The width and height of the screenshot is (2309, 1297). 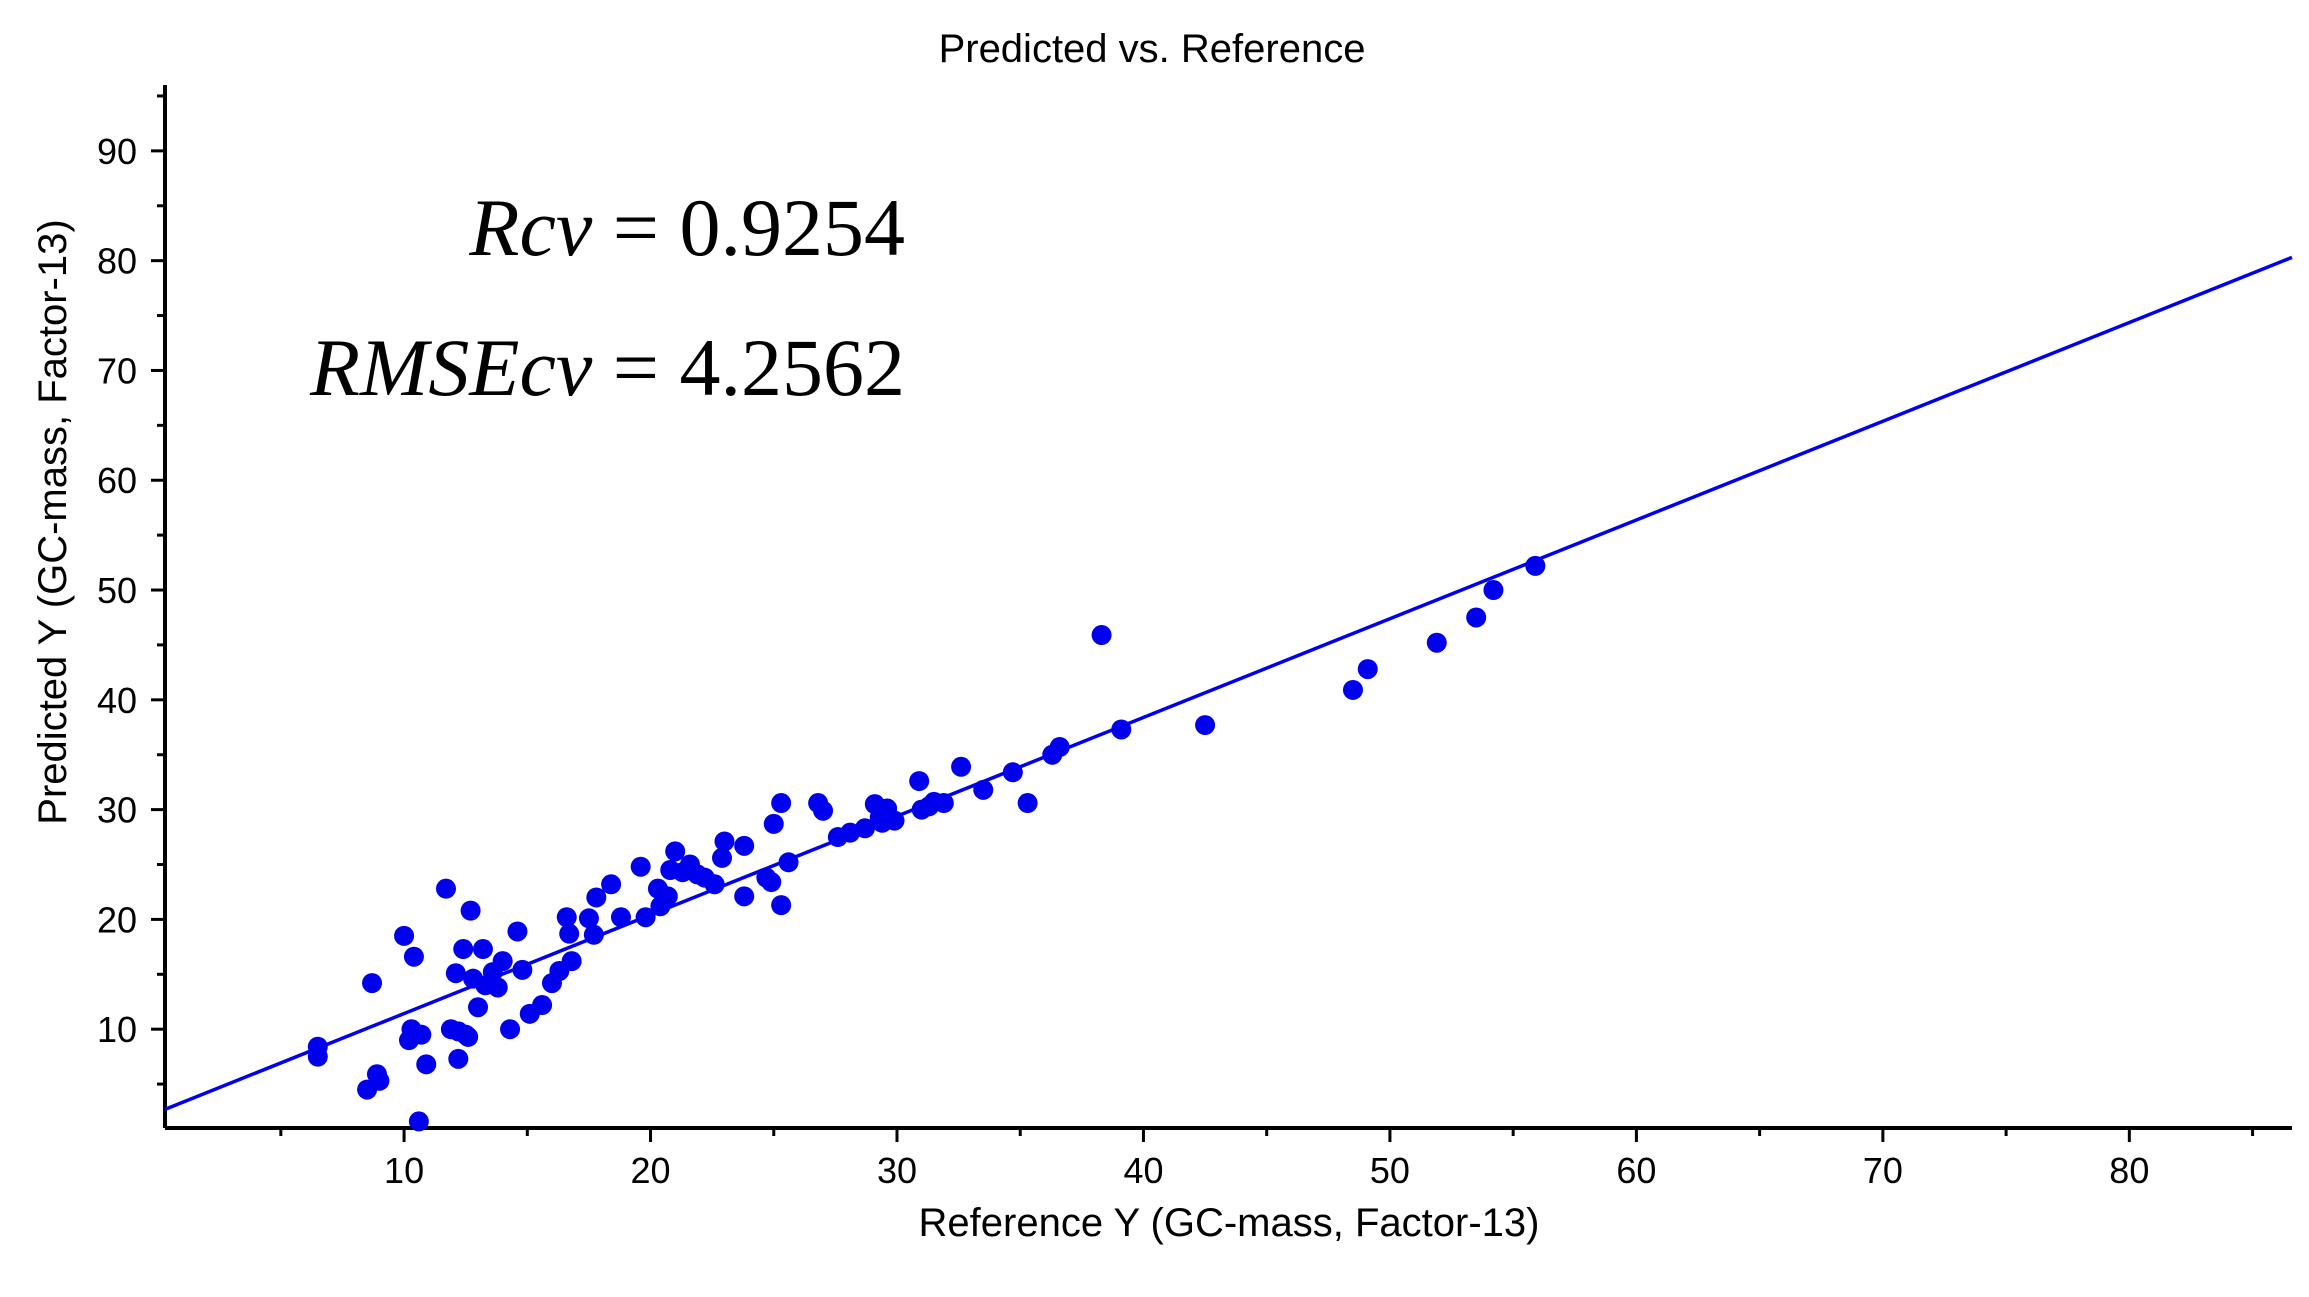 I want to click on x-tick-label: 40, so click(x=1143, y=1170).